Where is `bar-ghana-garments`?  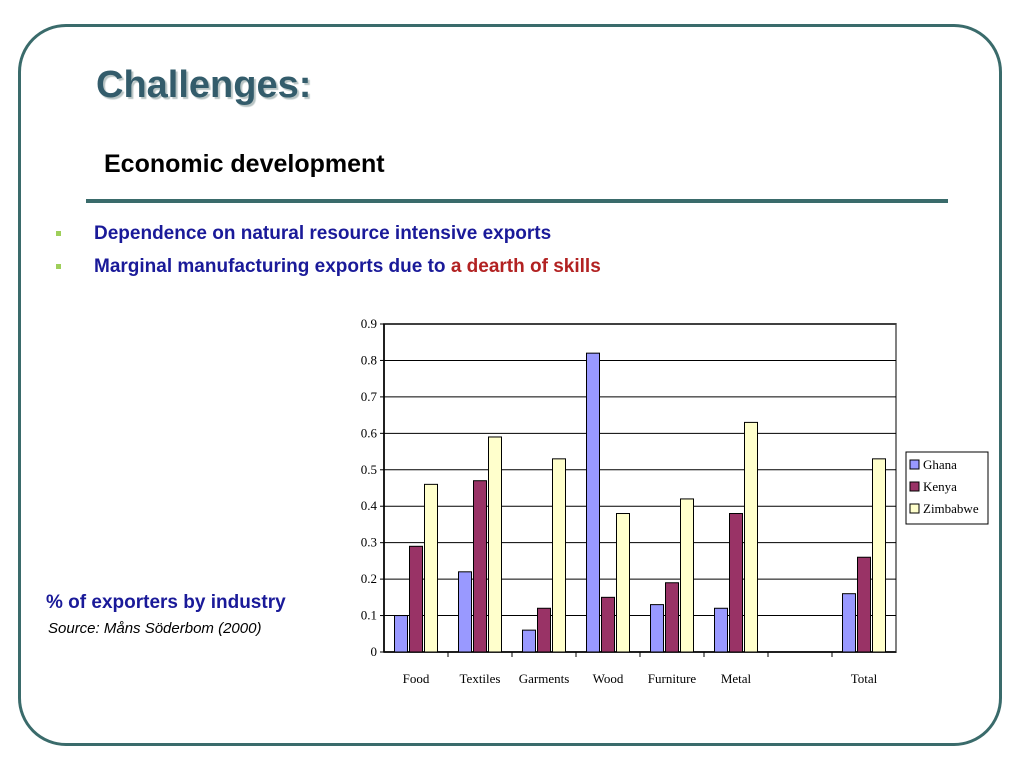 bar-ghana-garments is located at coordinates (529, 641).